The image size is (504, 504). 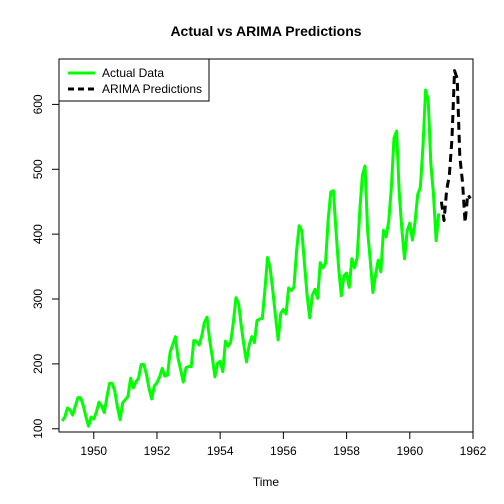 What do you see at coordinates (133, 73) in the screenshot?
I see `legend-label-actual: Actual Data` at bounding box center [133, 73].